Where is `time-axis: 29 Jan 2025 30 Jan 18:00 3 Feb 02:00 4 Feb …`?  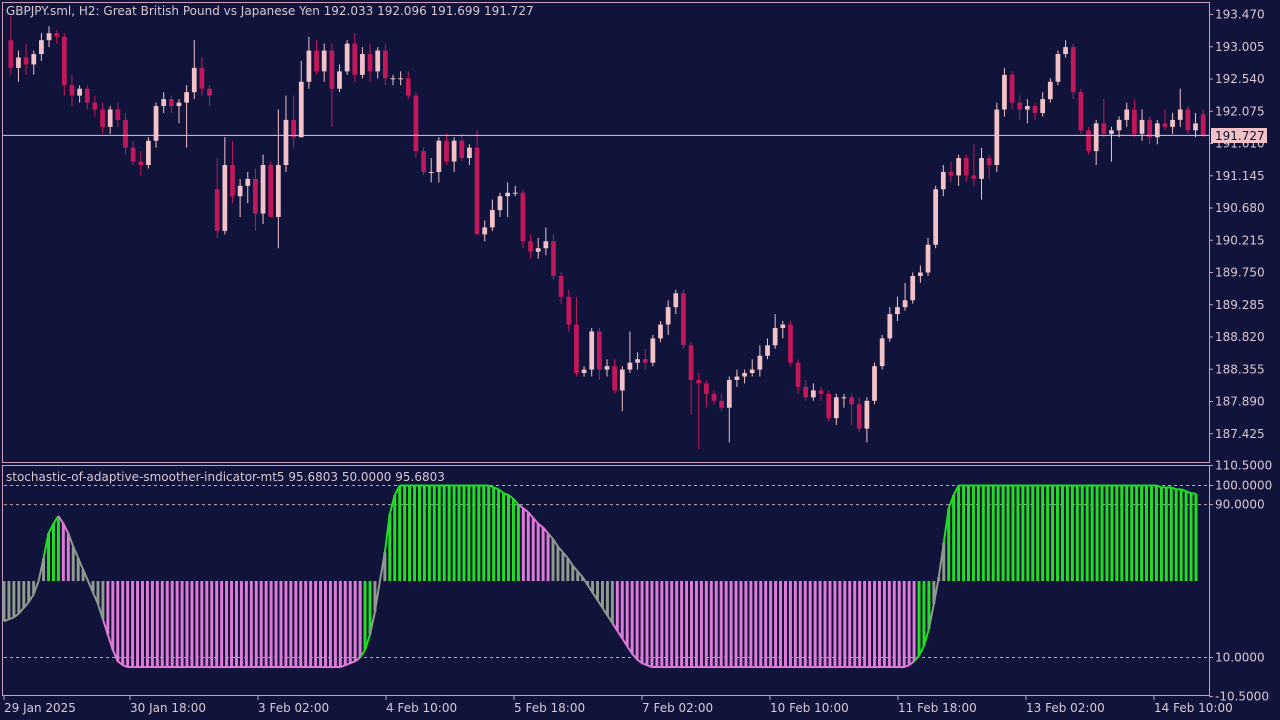 time-axis: 29 Jan 2025 30 Jan 18:00 3 Feb 02:00 4 Feb … is located at coordinates (618, 705).